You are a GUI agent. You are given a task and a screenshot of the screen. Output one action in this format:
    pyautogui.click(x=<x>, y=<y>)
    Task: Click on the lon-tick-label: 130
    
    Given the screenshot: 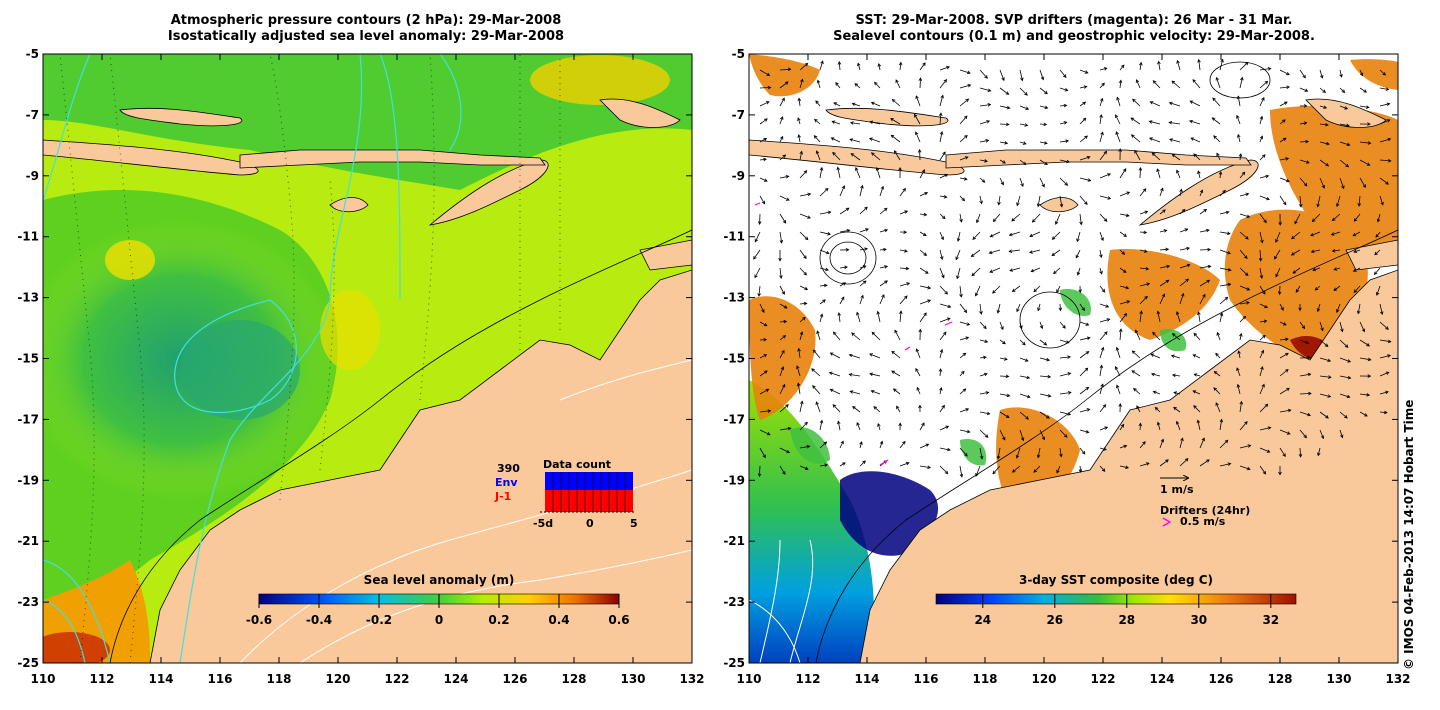 What is the action you would take?
    pyautogui.click(x=632, y=679)
    